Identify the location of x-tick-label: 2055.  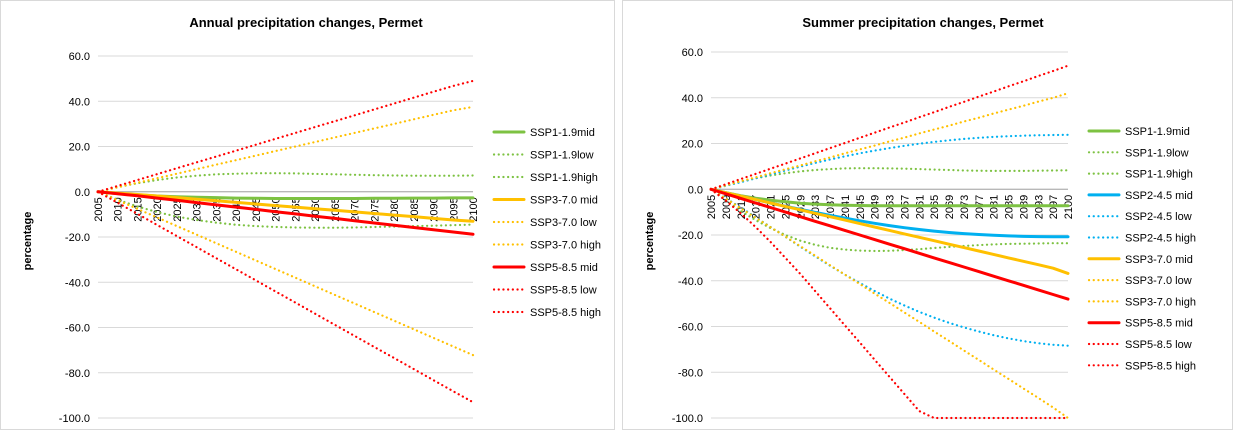
(296, 209).